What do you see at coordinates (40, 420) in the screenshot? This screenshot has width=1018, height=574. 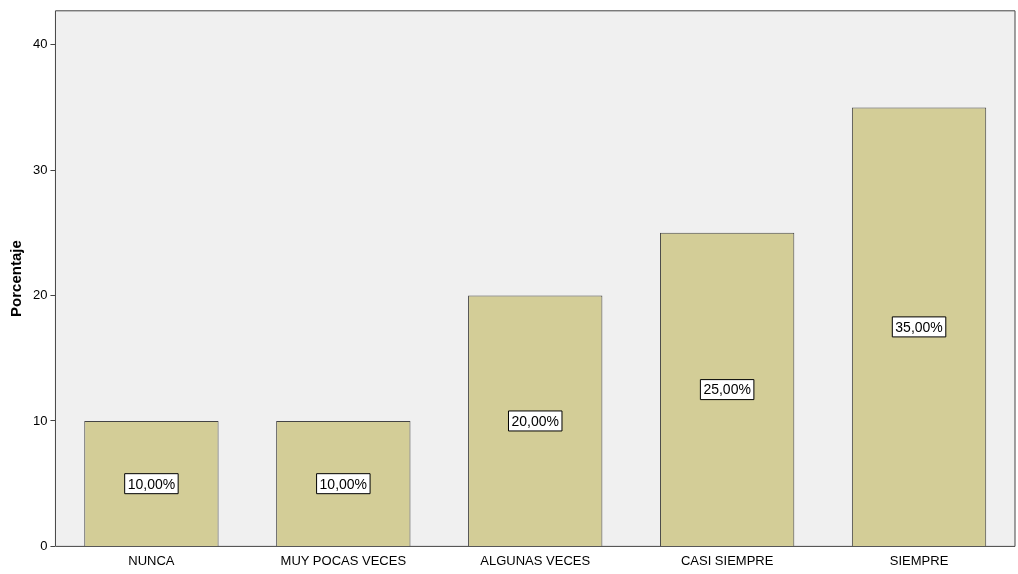 I see `y-tick-label: 10` at bounding box center [40, 420].